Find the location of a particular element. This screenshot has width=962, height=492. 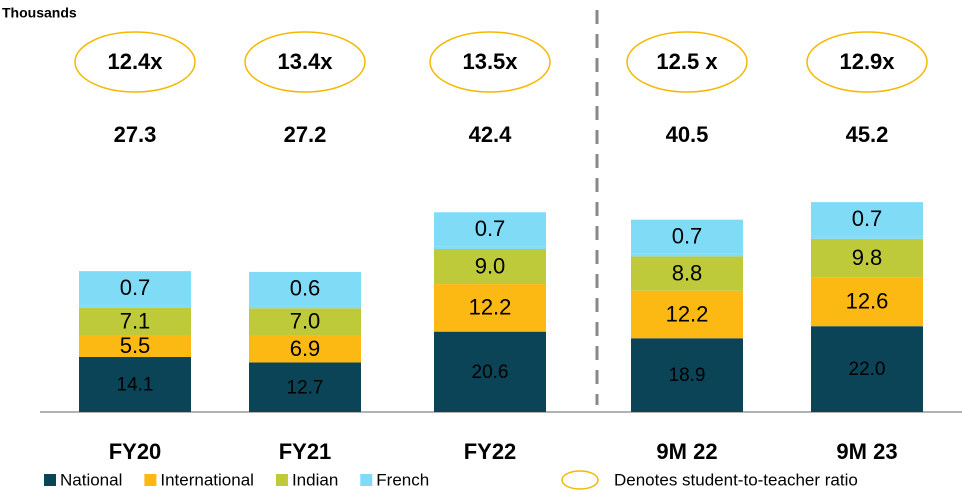

legend-label: French is located at coordinates (402, 479).